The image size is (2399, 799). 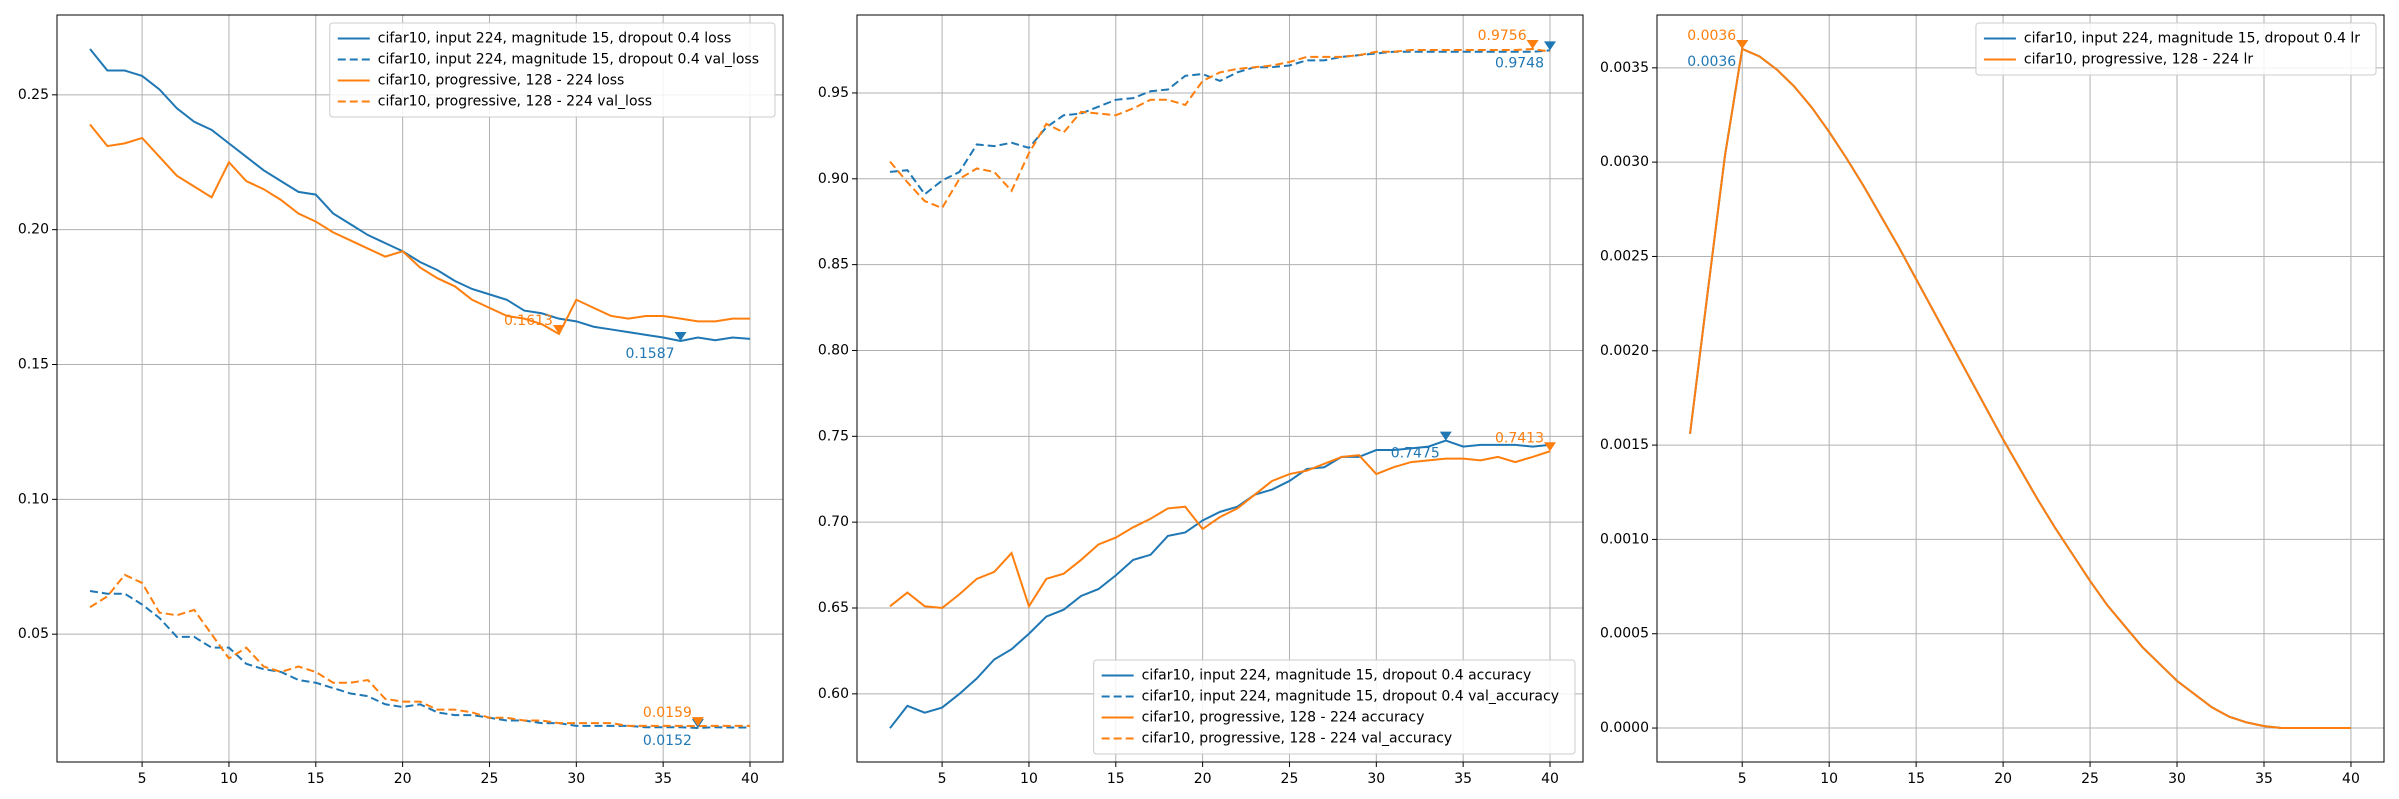 I want to click on y-tick-label: 0.0010, so click(x=1624, y=539).